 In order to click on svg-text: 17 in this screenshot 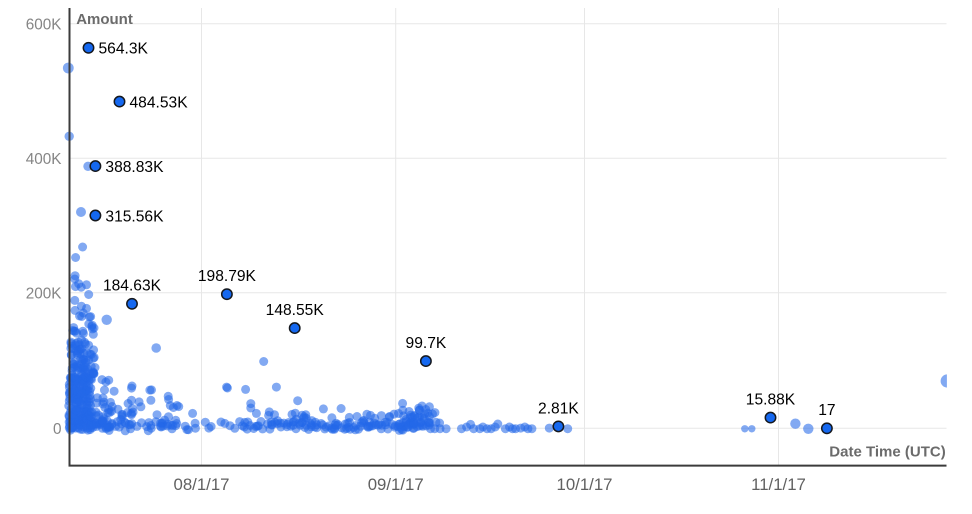, I will do `click(826, 410)`.